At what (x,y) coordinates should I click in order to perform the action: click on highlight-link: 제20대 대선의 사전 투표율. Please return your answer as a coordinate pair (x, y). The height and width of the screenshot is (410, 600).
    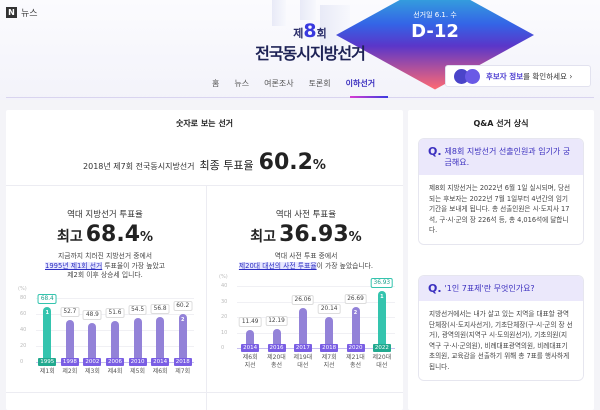
    Looking at the image, I should click on (277, 265).